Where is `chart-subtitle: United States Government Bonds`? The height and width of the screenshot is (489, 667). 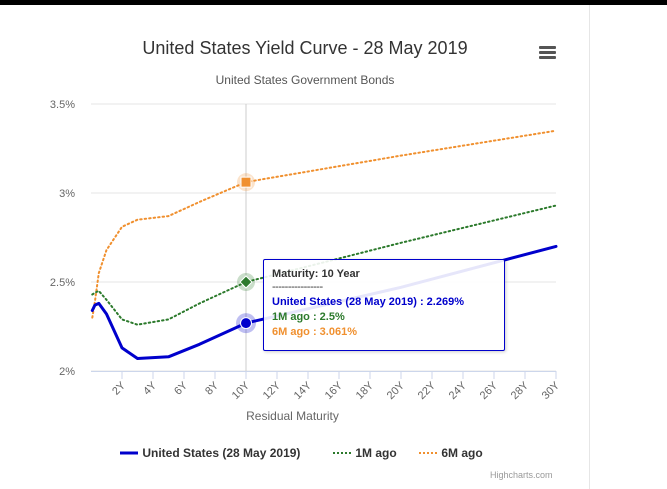
chart-subtitle: United States Government Bonds is located at coordinates (305, 80).